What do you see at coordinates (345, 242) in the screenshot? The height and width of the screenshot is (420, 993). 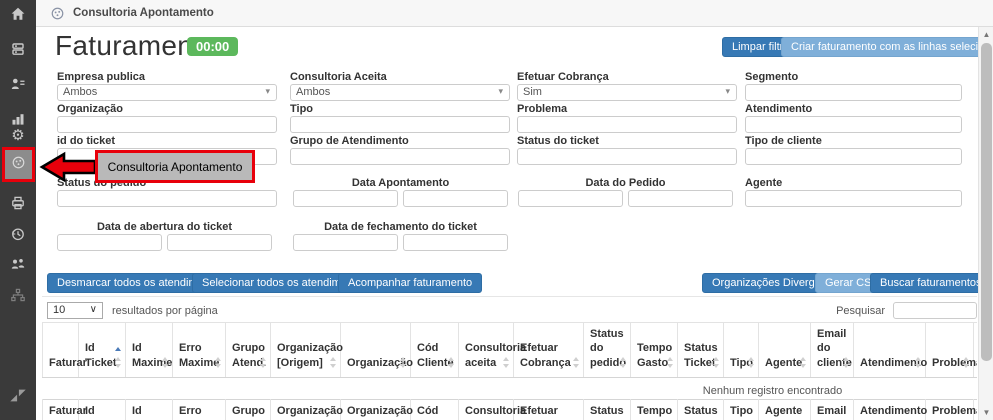 I see `data-fechamento-start-input` at bounding box center [345, 242].